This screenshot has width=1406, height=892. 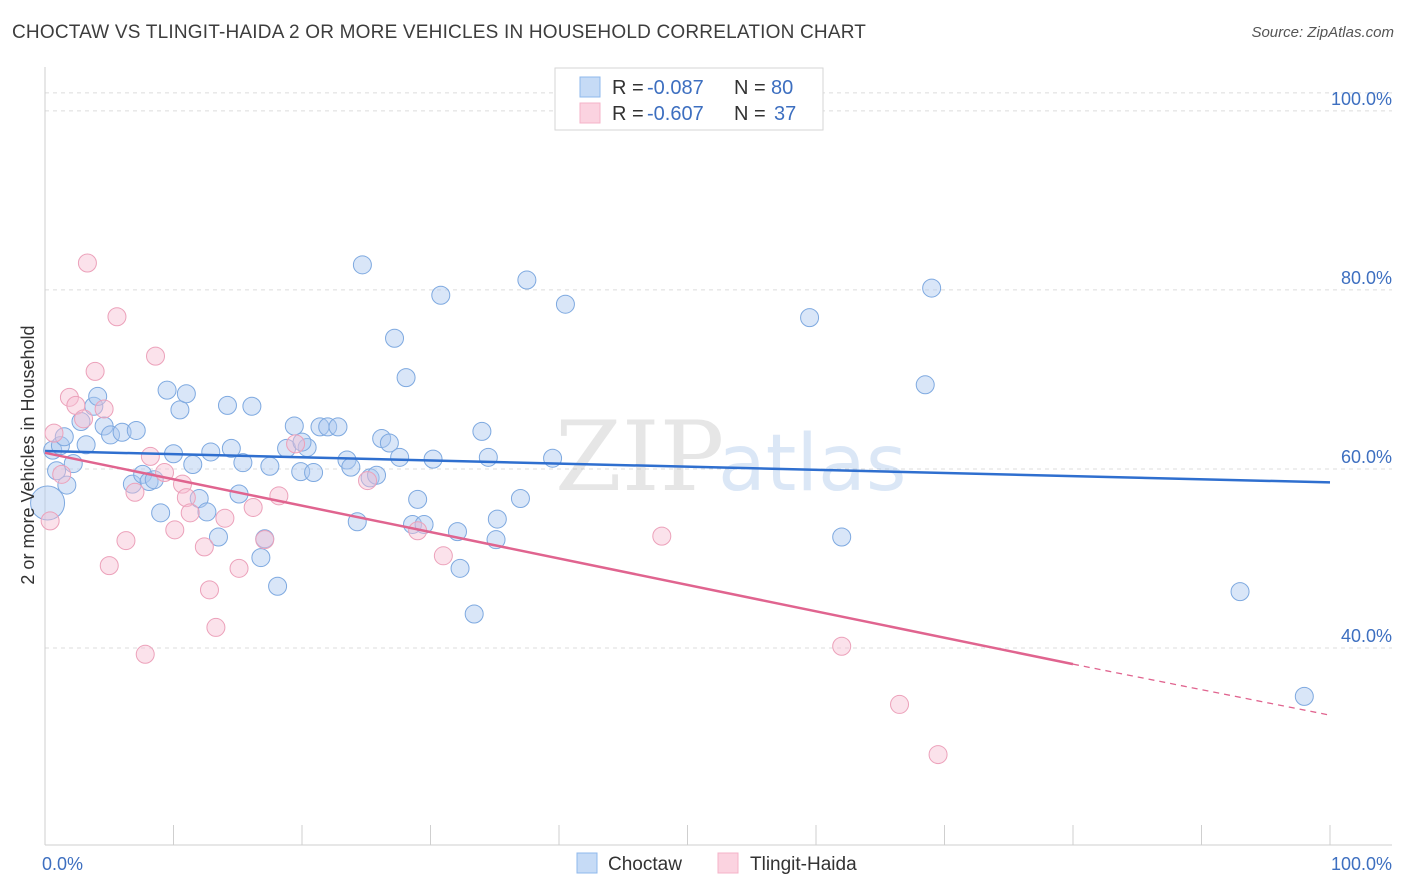 I want to click on x-tick-label: 100.0%, so click(x=1361, y=864).